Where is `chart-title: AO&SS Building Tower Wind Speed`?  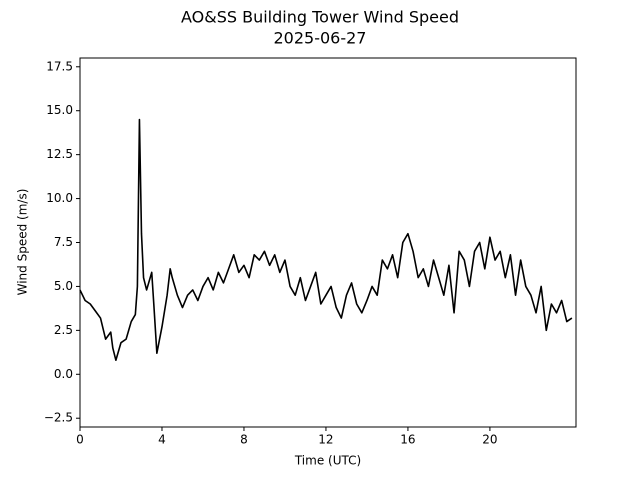 chart-title: AO&SS Building Tower Wind Speed is located at coordinates (320, 17).